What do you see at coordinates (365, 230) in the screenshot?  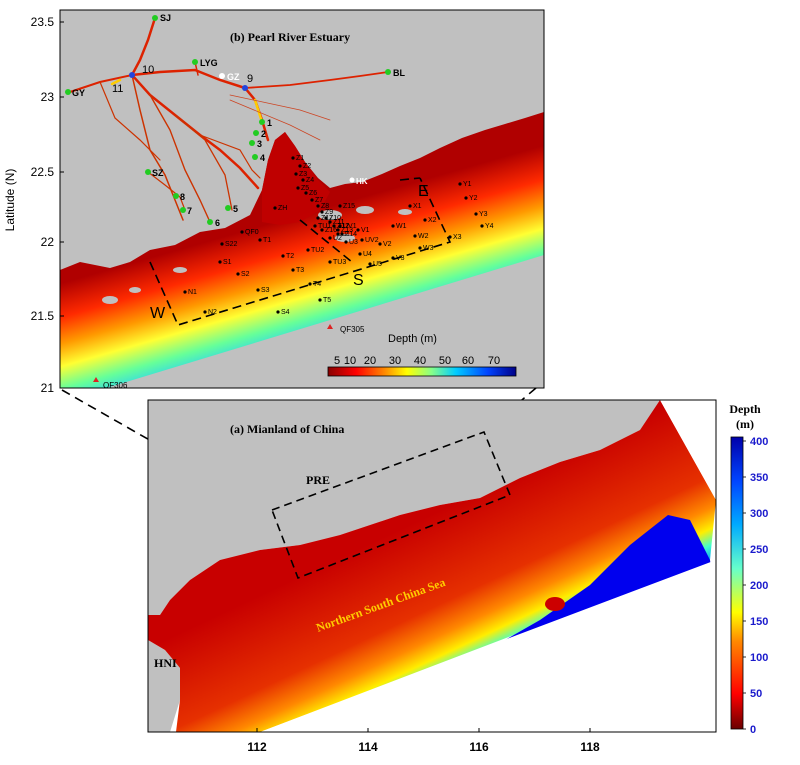 I see `station-label: V1` at bounding box center [365, 230].